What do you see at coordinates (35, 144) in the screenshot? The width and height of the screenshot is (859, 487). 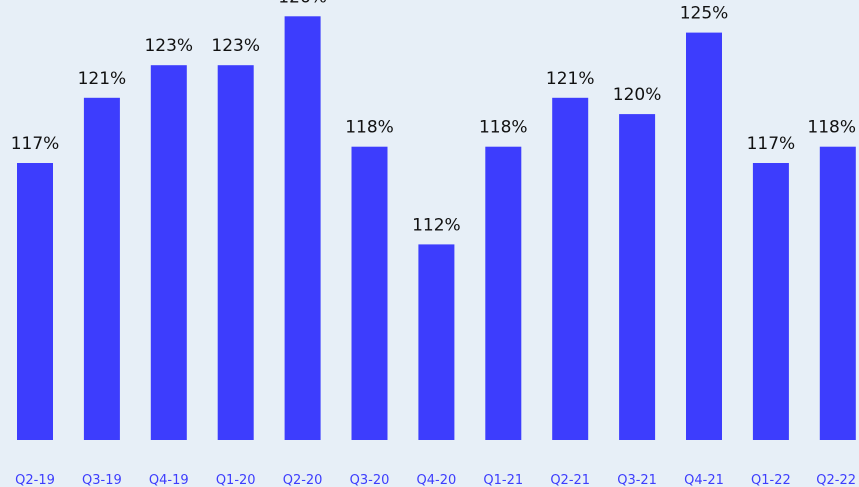 I see `data-label-q2-19: 117%` at bounding box center [35, 144].